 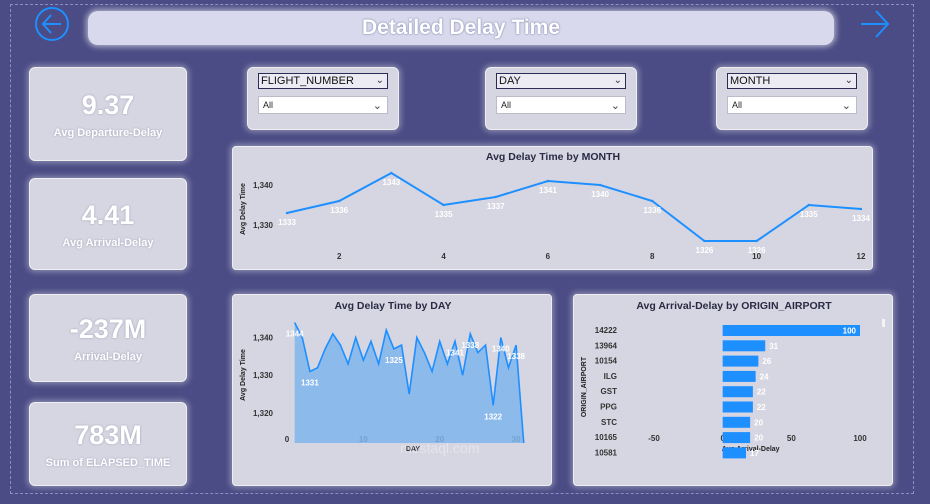 I want to click on category-label: 13964, so click(x=606, y=345).